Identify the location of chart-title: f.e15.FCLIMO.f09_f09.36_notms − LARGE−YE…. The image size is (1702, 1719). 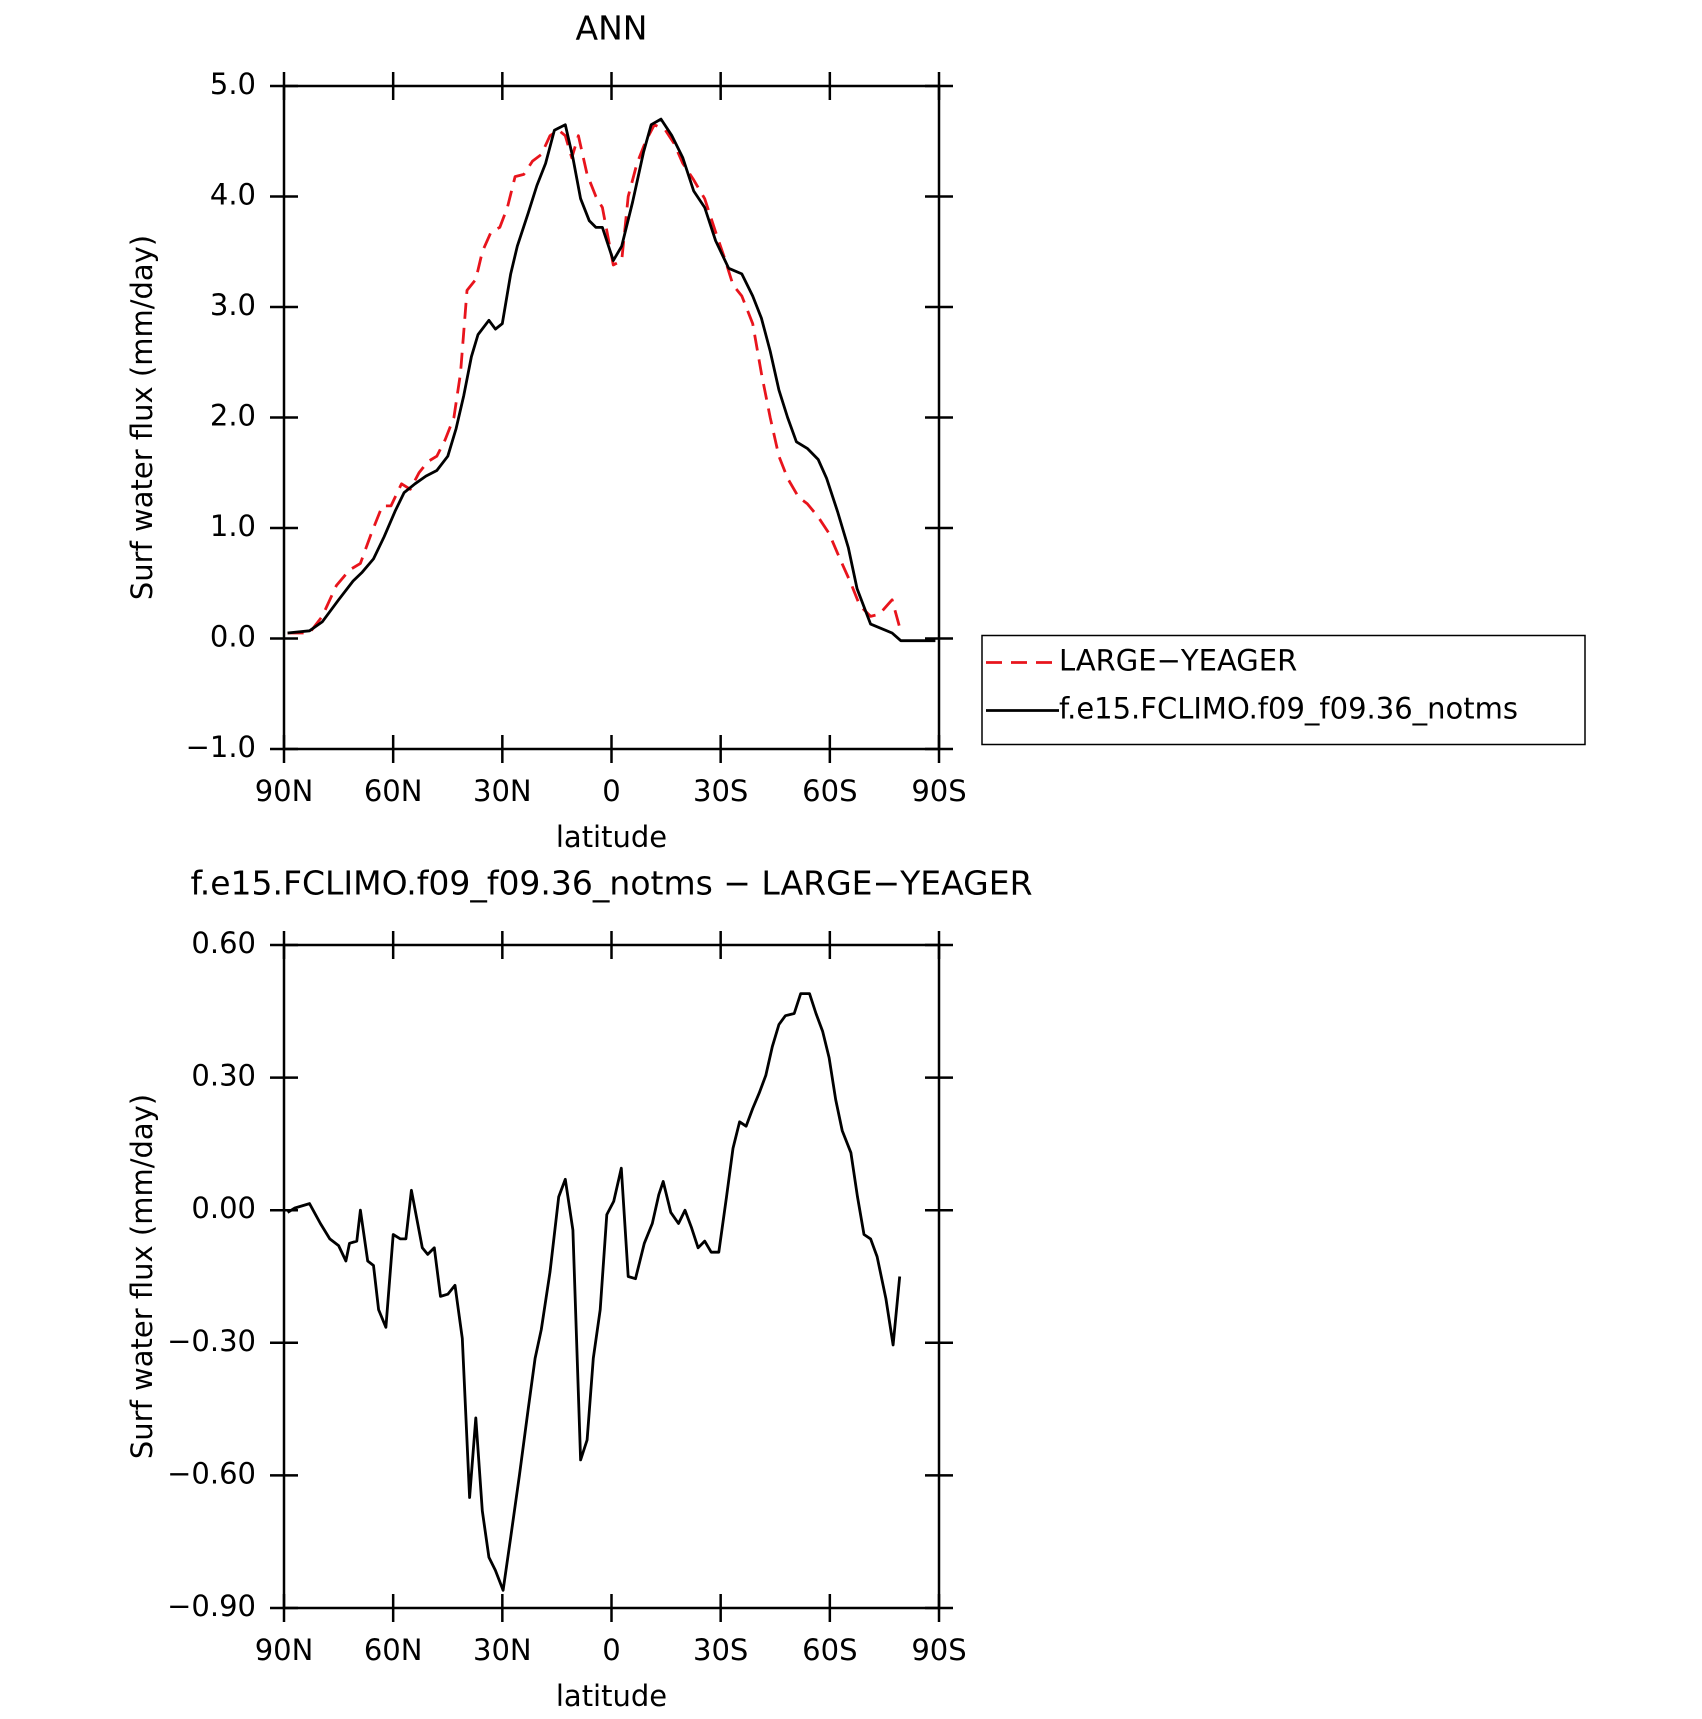
(611, 883).